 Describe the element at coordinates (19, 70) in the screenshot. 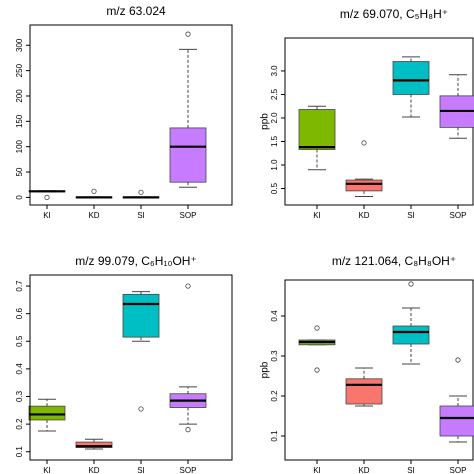

I see `y-tick-label: 250` at that location.